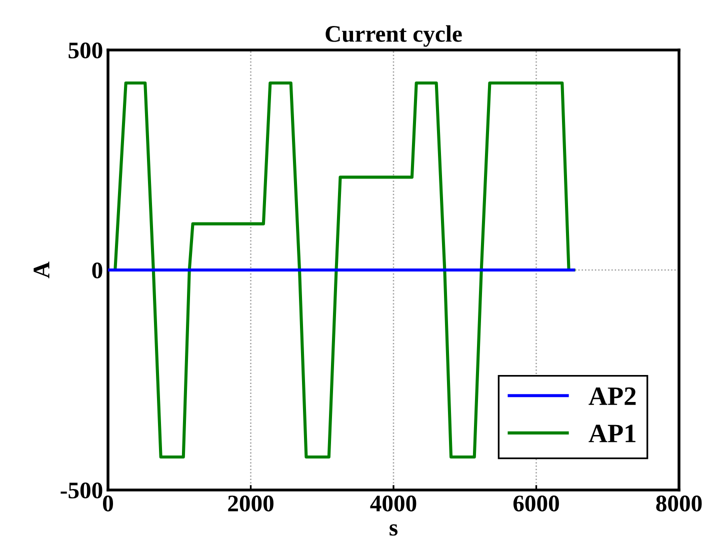 The height and width of the screenshot is (557, 710). Describe the element at coordinates (679, 504) in the screenshot. I see `x-tick-label: 8000` at that location.